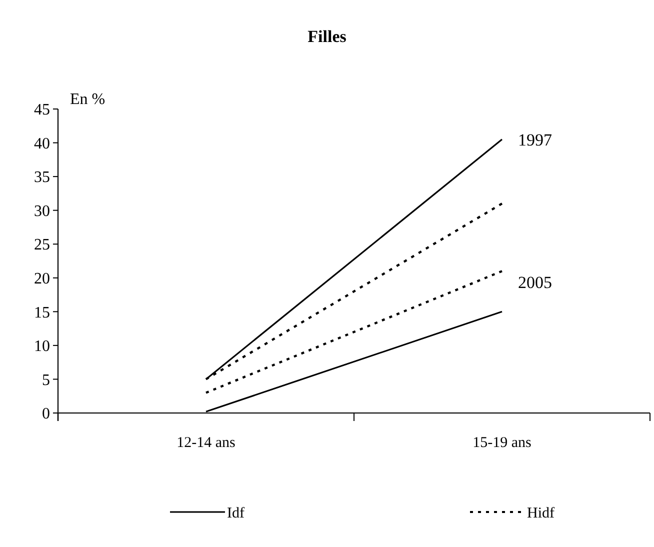 The image size is (654, 547). I want to click on y-tick-label: 5, so click(46, 380).